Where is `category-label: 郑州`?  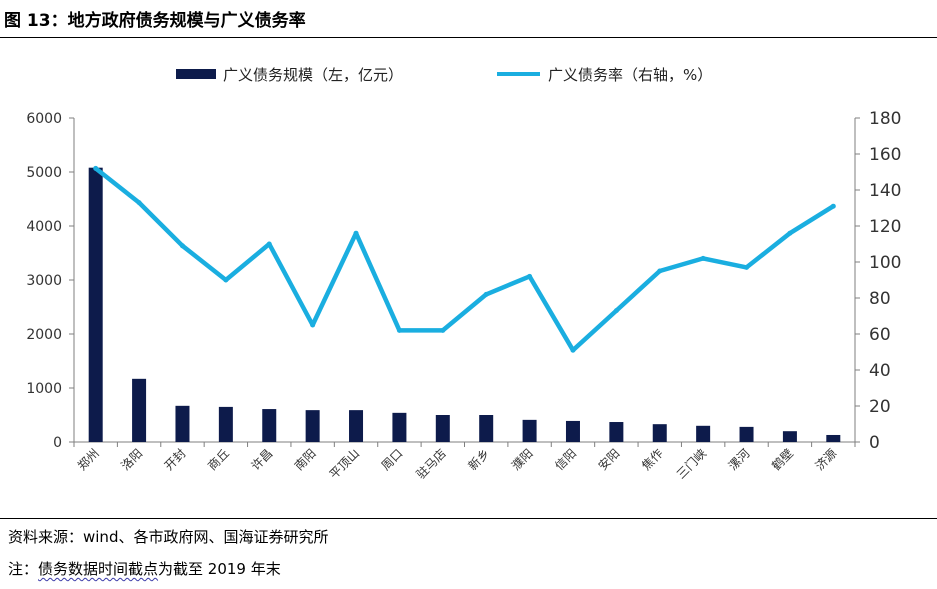 category-label: 郑州 is located at coordinates (88, 460).